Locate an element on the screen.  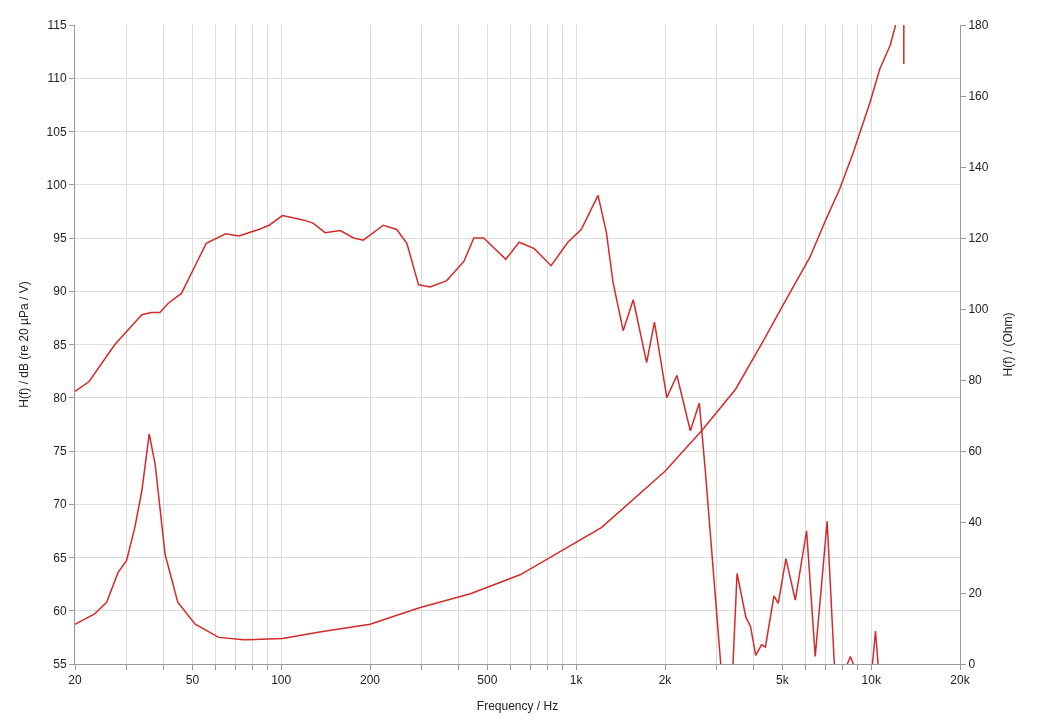
y2-tick-label: 160 is located at coordinates (978, 96).